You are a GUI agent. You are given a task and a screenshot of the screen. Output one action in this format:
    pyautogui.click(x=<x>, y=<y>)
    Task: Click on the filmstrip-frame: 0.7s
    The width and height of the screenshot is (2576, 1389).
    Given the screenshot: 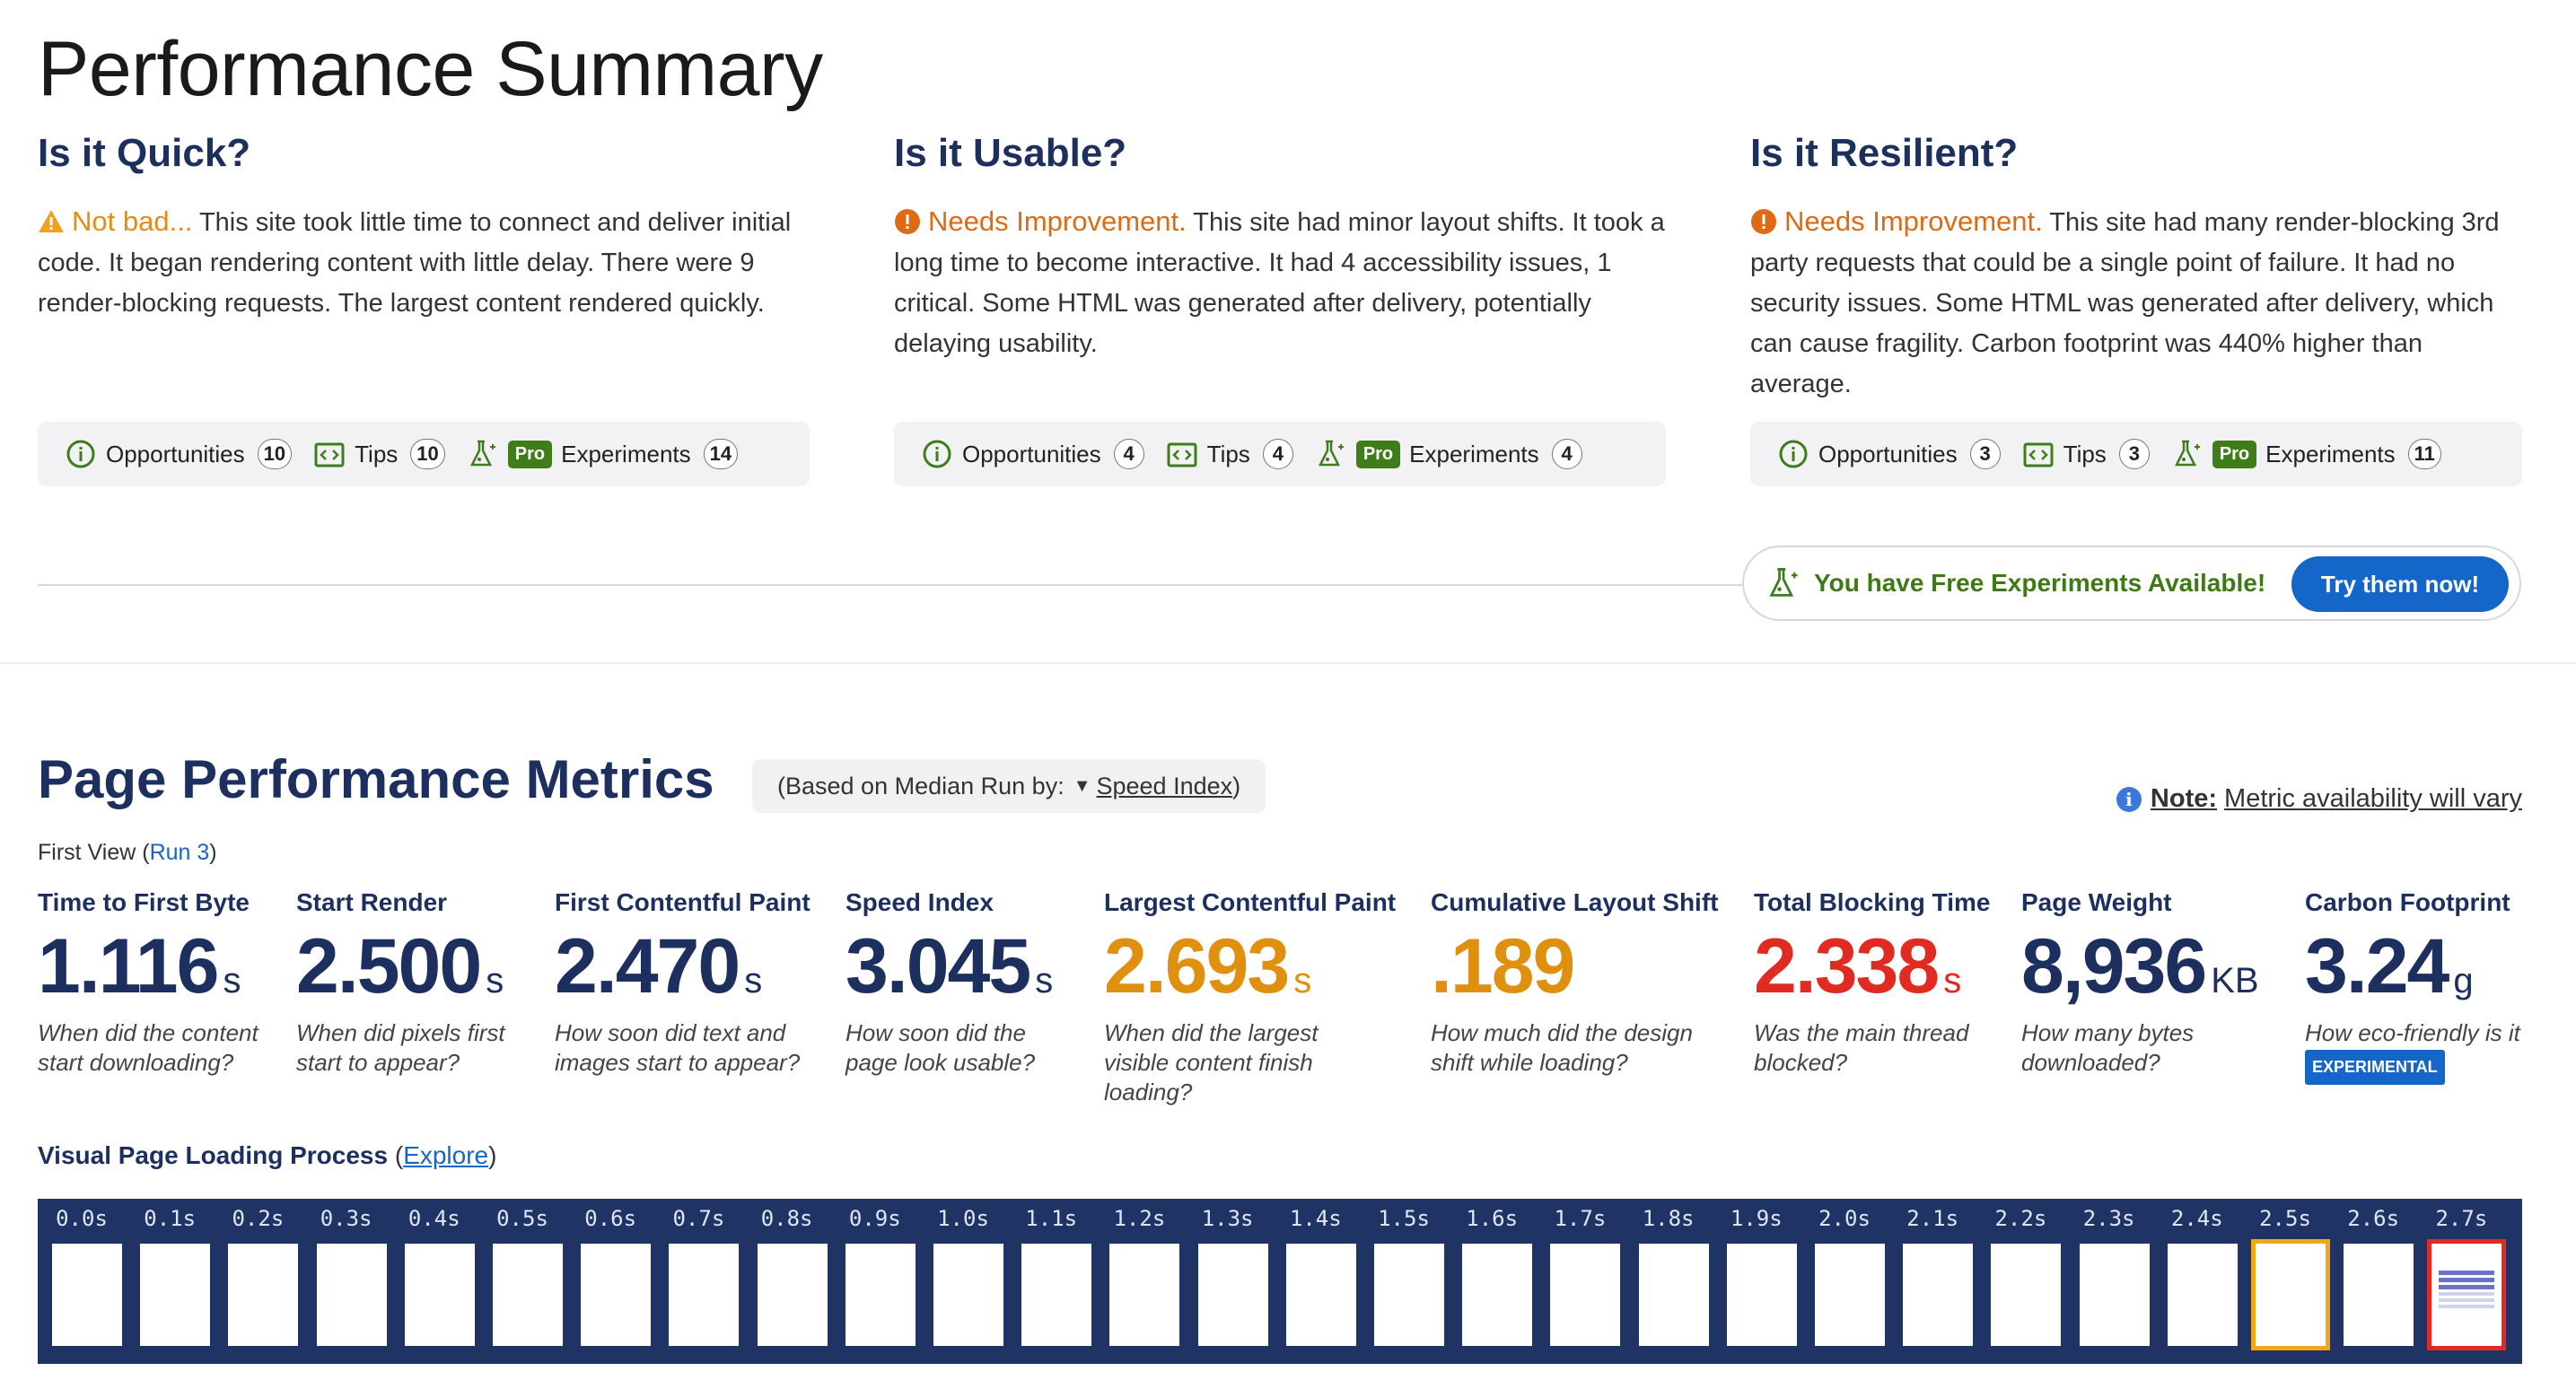 What is the action you would take?
    pyautogui.click(x=698, y=1281)
    